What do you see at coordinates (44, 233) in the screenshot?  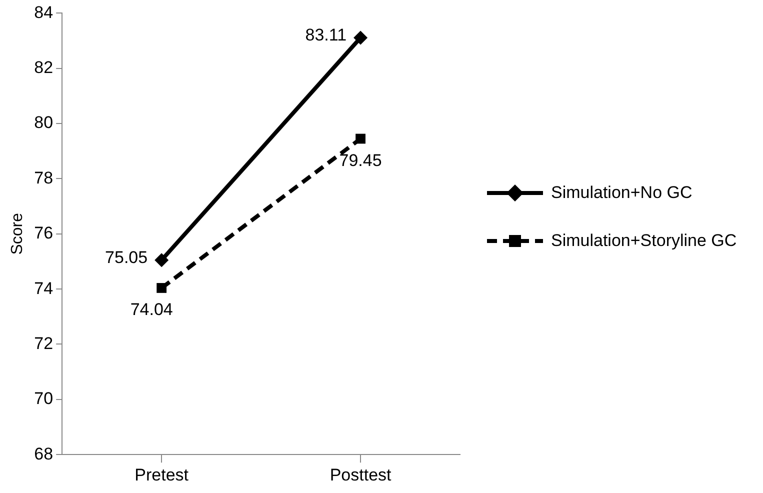 I see `y-tick-label: 76` at bounding box center [44, 233].